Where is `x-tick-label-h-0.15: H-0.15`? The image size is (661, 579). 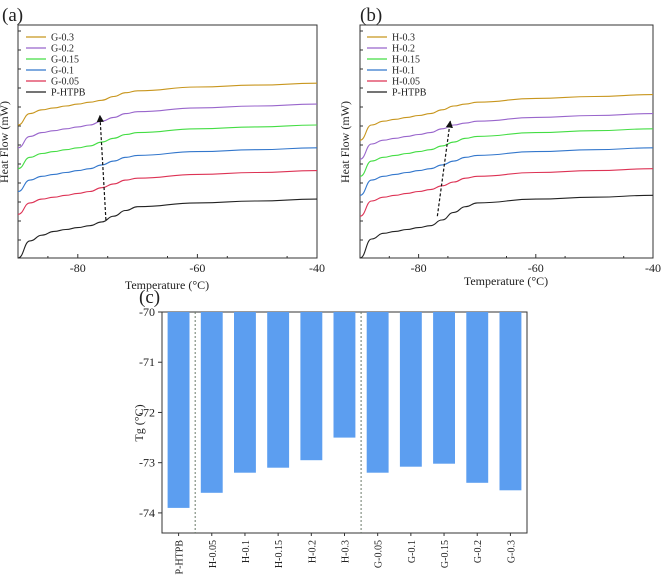
x-tick-label-h-0.15: H-0.15 is located at coordinates (279, 554).